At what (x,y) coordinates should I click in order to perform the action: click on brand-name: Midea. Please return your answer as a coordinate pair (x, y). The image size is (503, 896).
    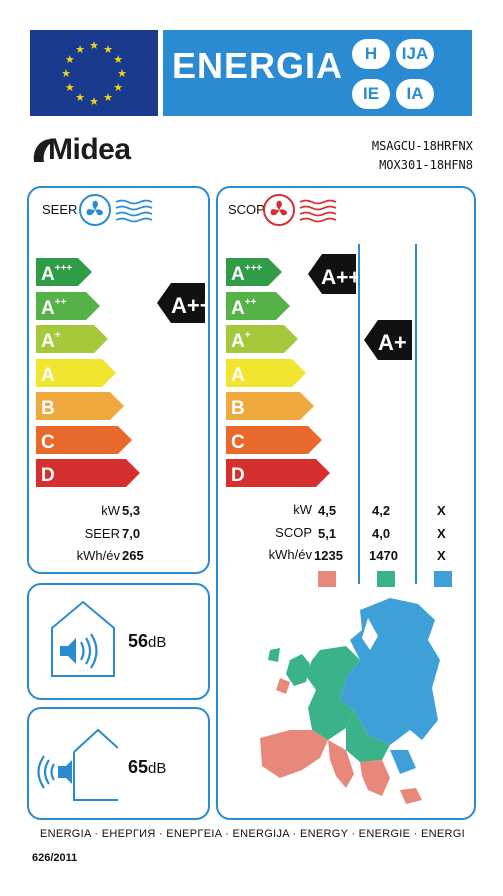
    Looking at the image, I should click on (89, 149).